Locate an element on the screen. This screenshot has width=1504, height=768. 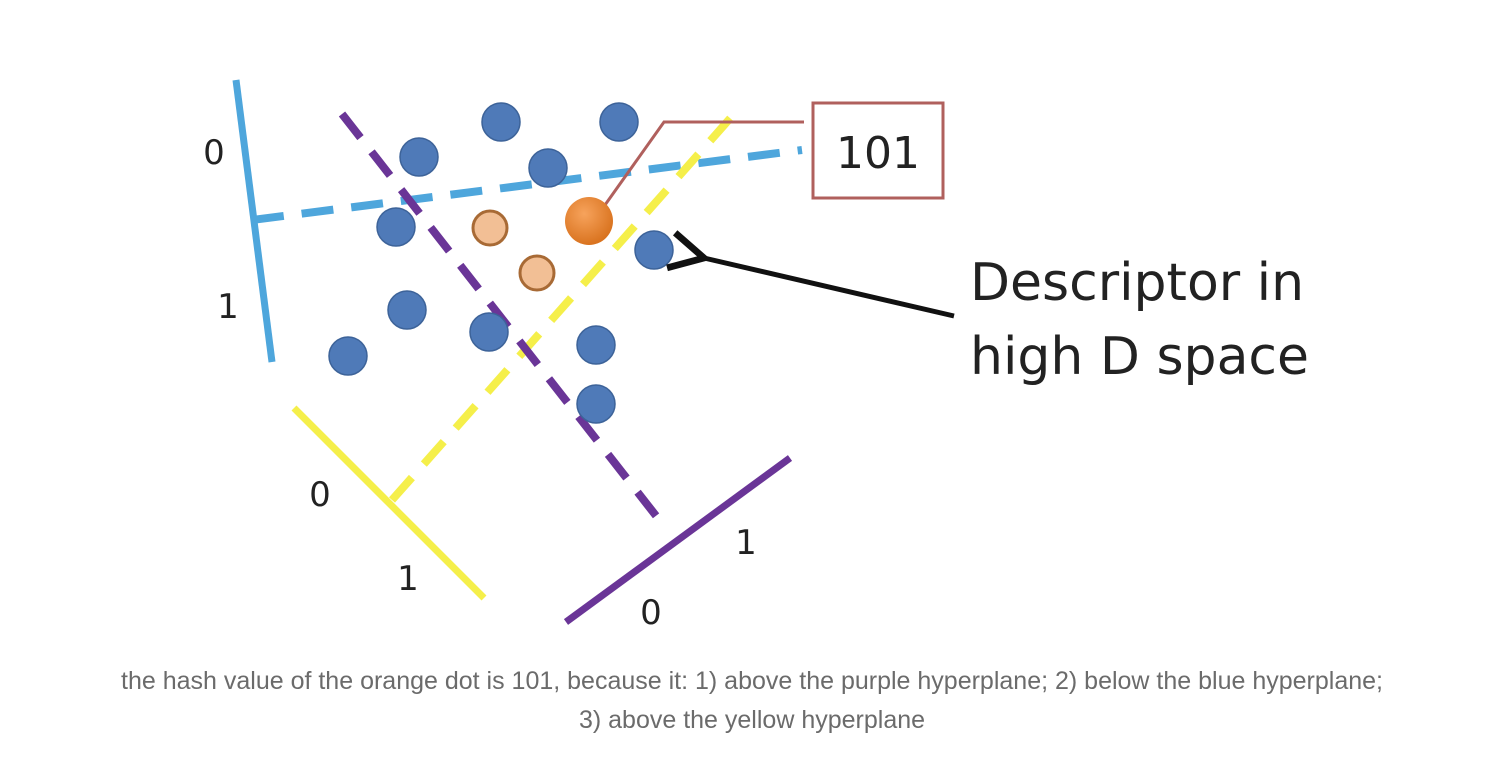
code-leader-line is located at coordinates (701, 166).